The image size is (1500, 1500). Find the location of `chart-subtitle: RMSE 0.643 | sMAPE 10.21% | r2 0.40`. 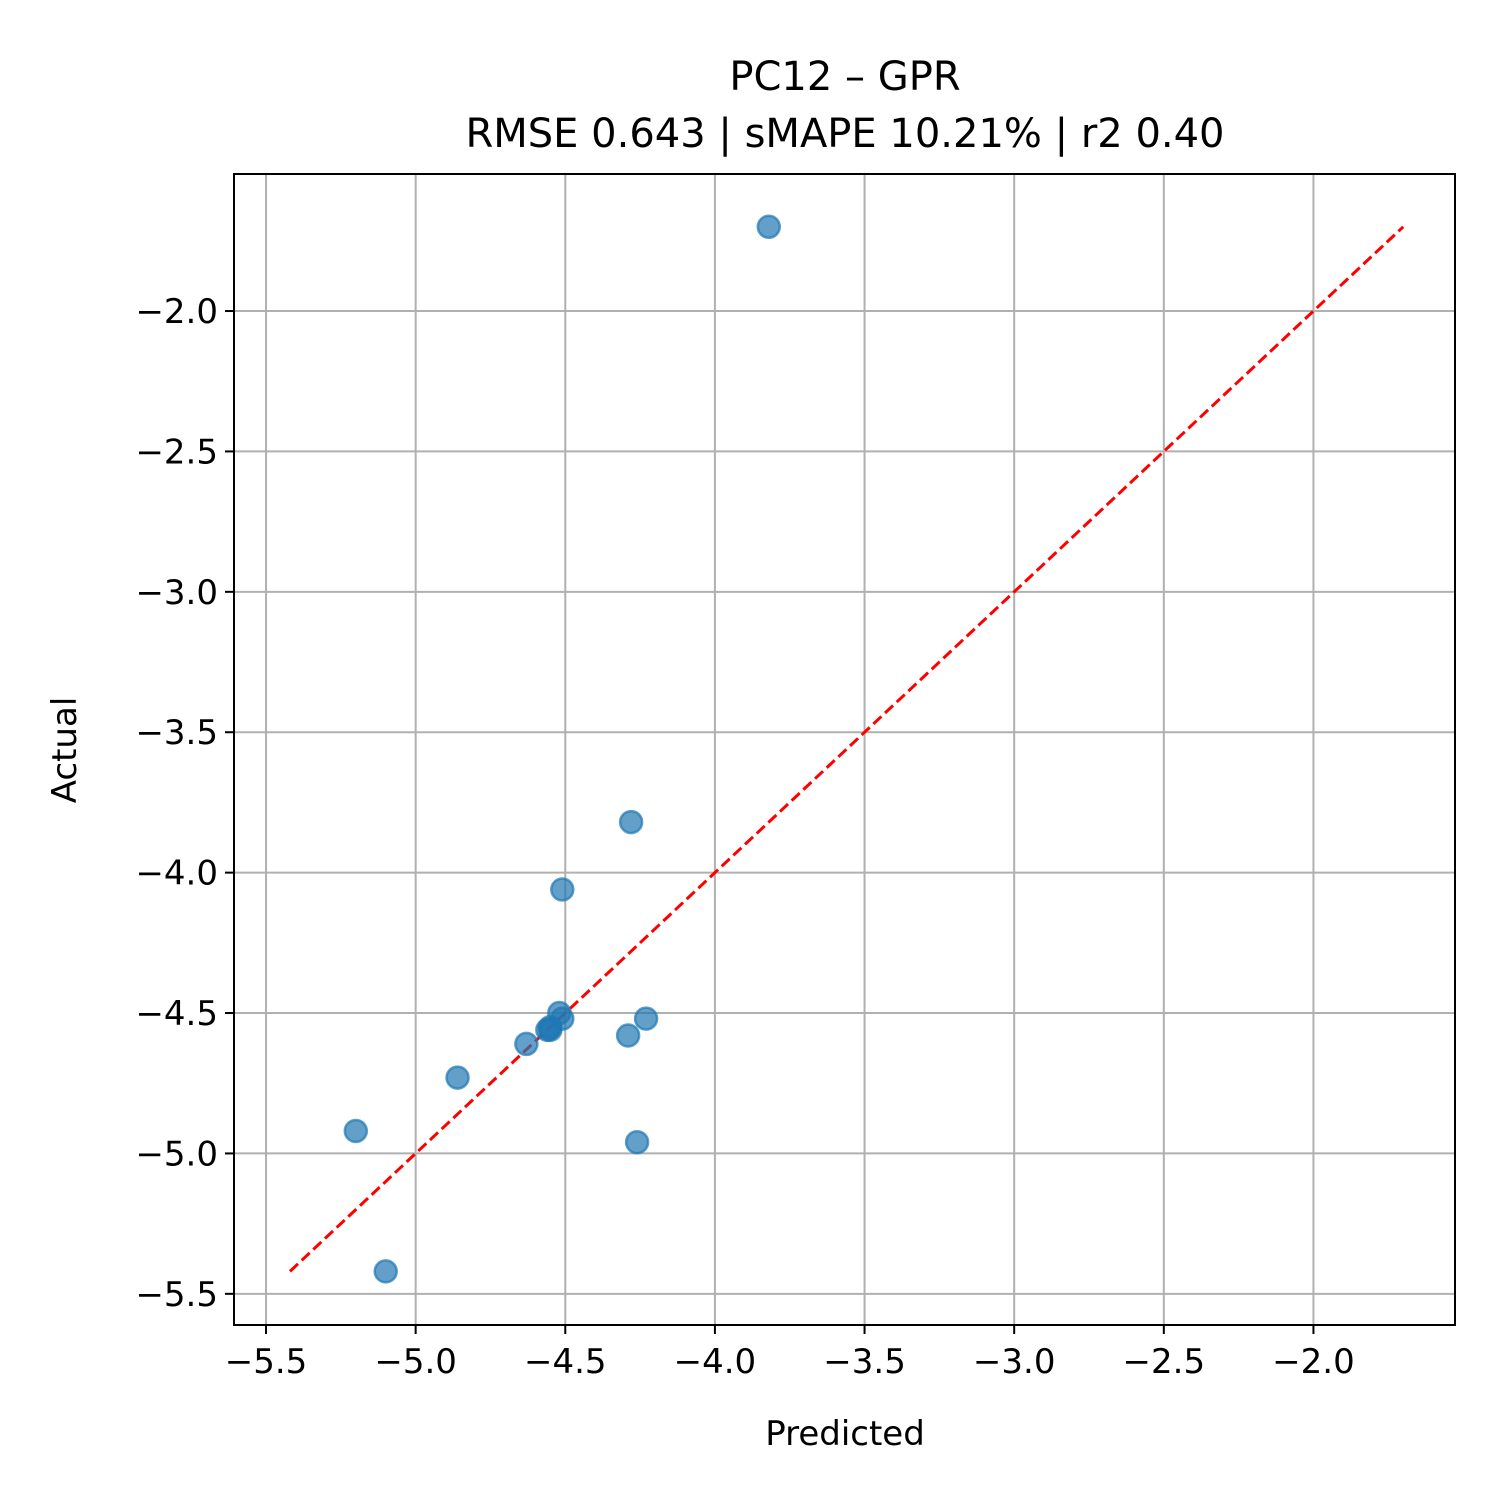

chart-subtitle: RMSE 0.643 | sMAPE 10.21% | r2 0.40 is located at coordinates (844, 134).